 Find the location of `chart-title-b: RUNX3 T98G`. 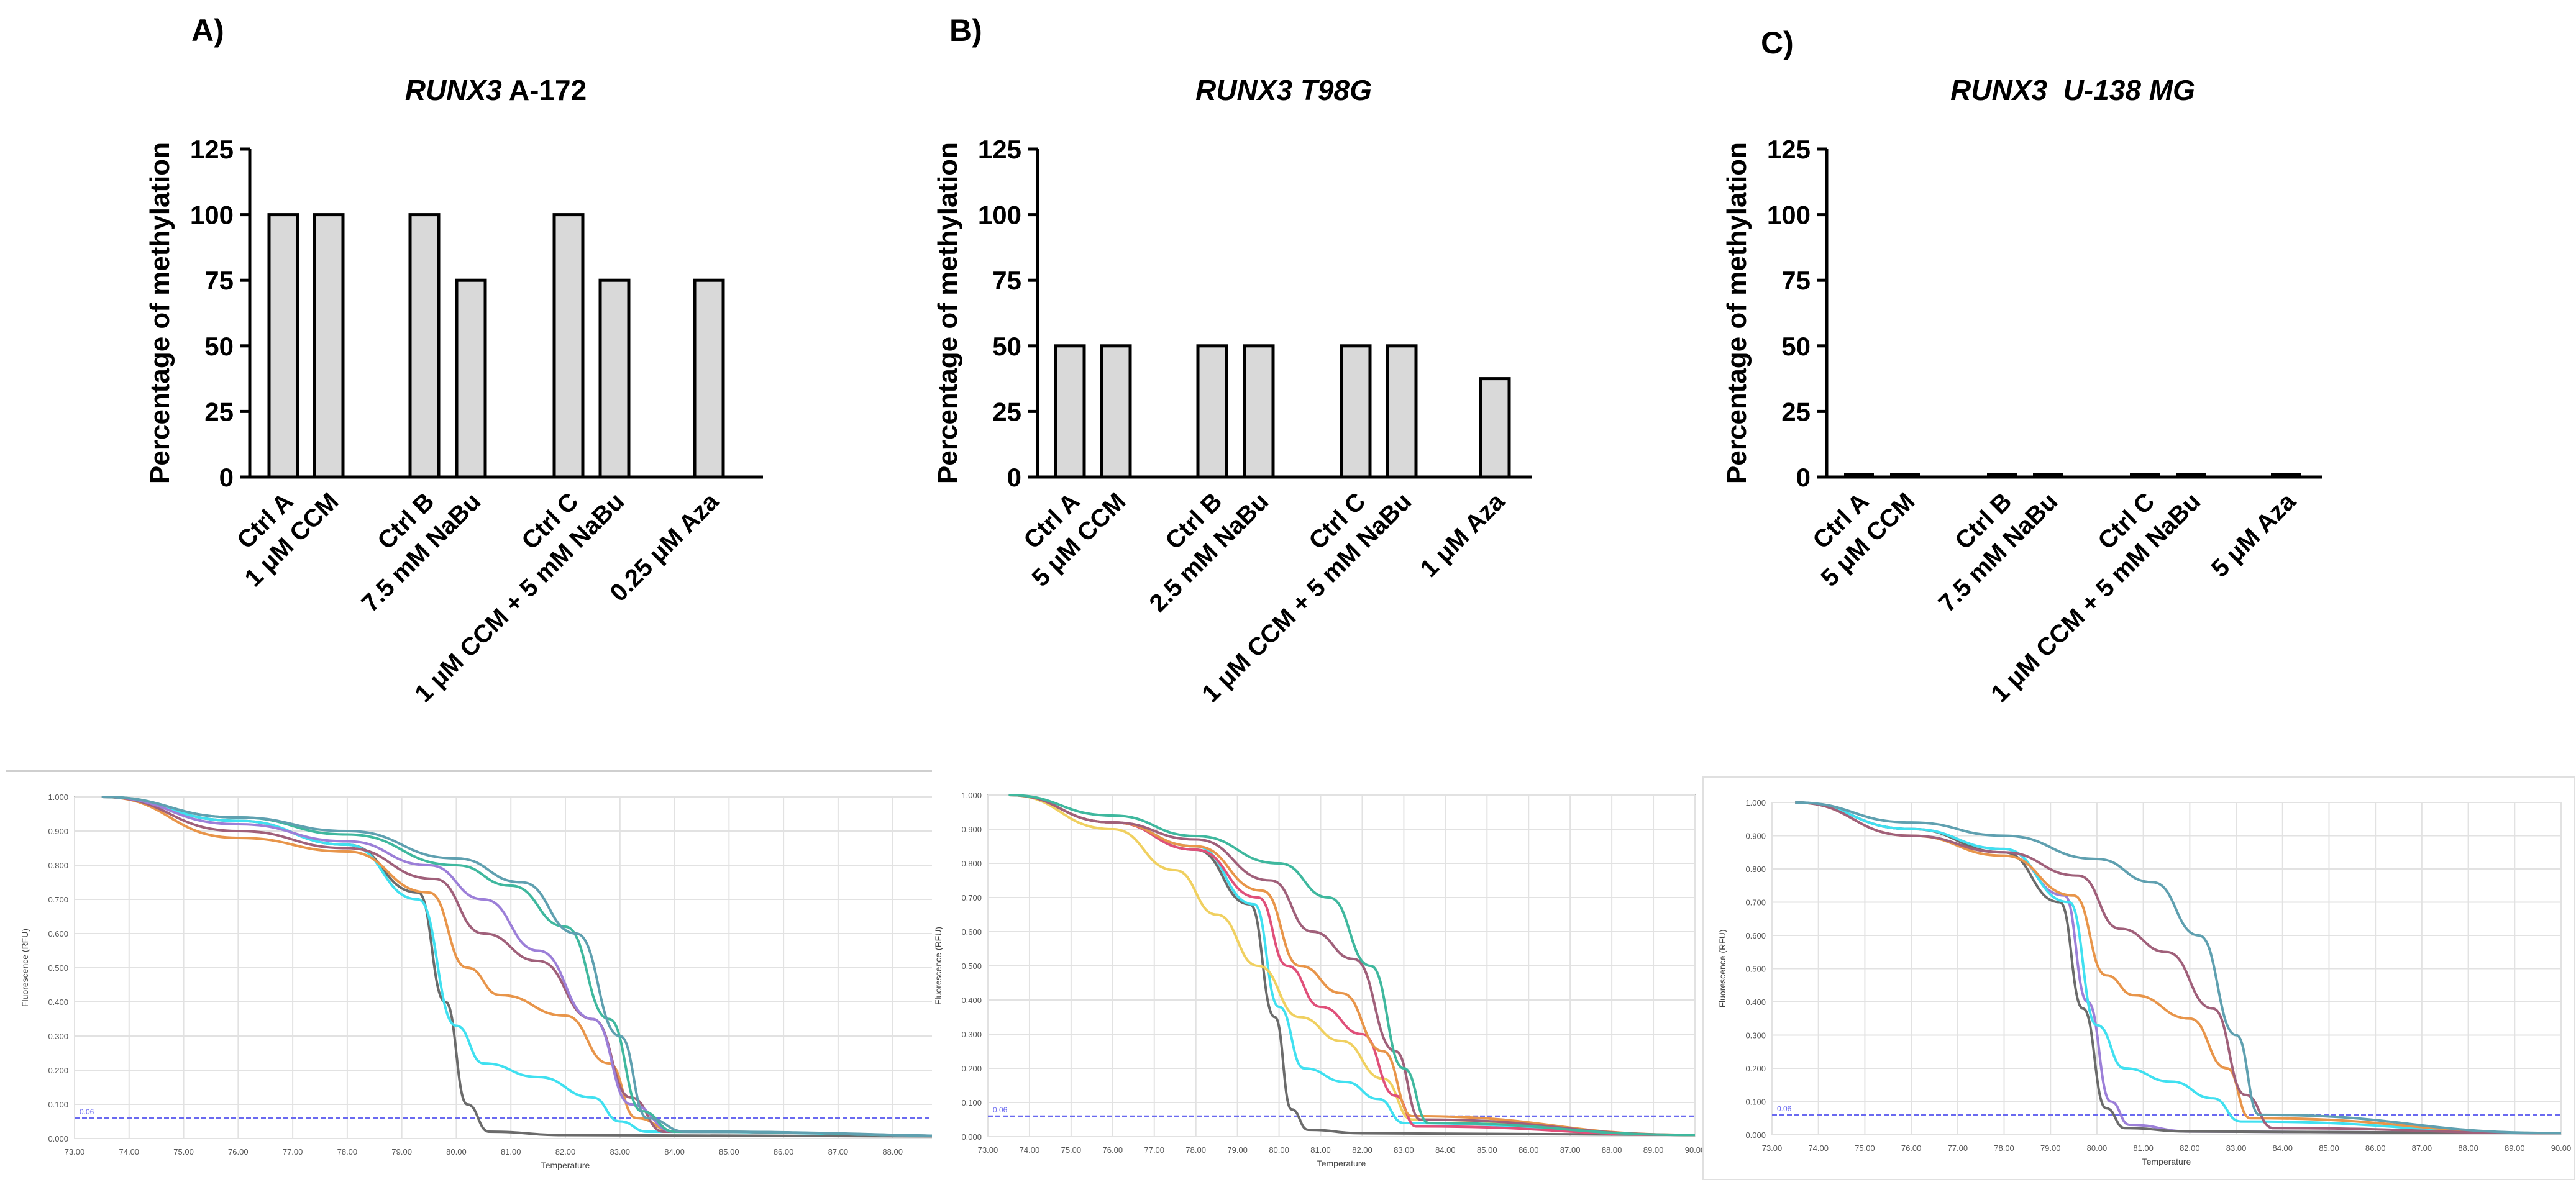

chart-title-b: RUNX3 T98G is located at coordinates (1283, 90).